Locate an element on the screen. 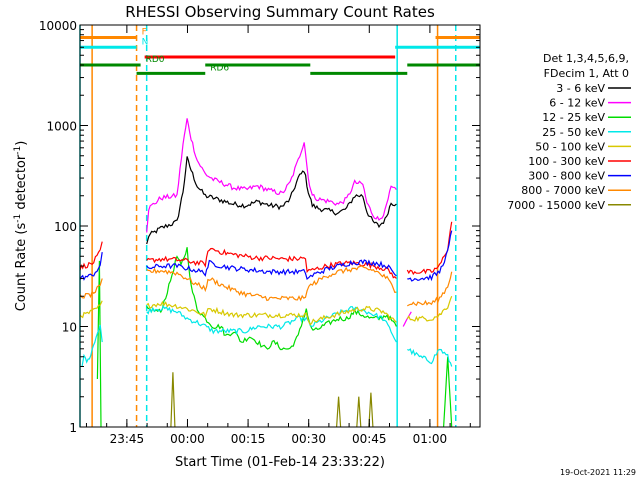 The image size is (640, 480). y-tick-label-1: 10 is located at coordinates (69, 328).